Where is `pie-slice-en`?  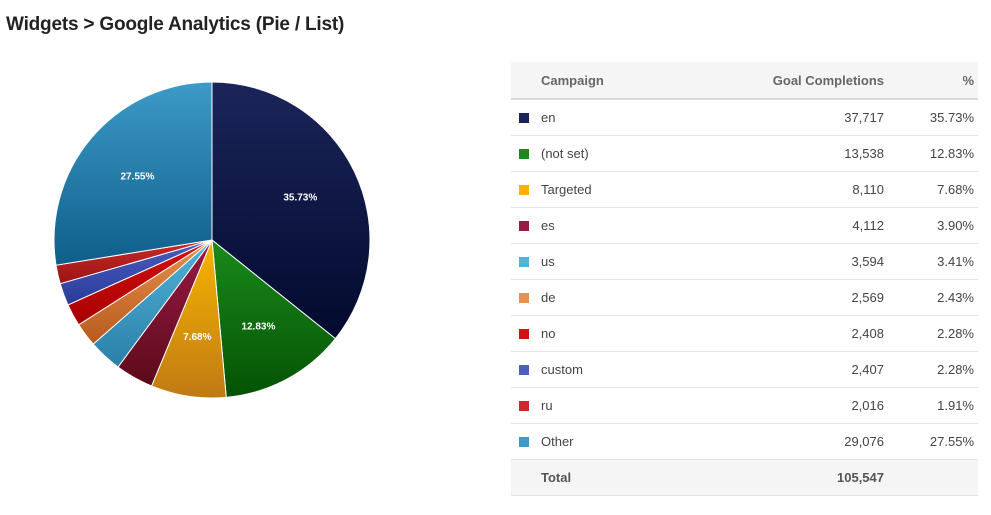
pie-slice-en is located at coordinates (291, 210).